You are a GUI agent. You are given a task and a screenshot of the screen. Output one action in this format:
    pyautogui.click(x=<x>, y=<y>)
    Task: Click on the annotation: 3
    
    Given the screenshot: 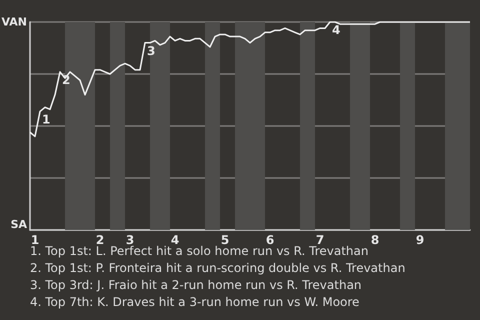 What is the action you would take?
    pyautogui.click(x=151, y=51)
    